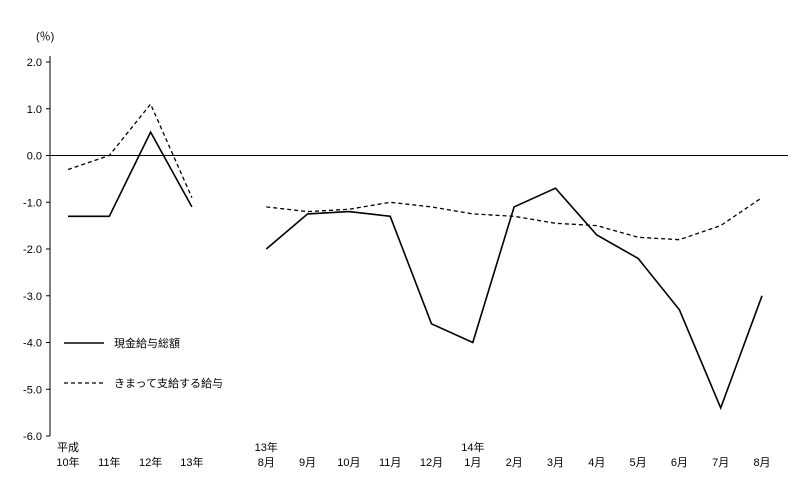 The image size is (811, 485). Describe the element at coordinates (555, 463) in the screenshot. I see `x-tick-label: 3月` at that location.